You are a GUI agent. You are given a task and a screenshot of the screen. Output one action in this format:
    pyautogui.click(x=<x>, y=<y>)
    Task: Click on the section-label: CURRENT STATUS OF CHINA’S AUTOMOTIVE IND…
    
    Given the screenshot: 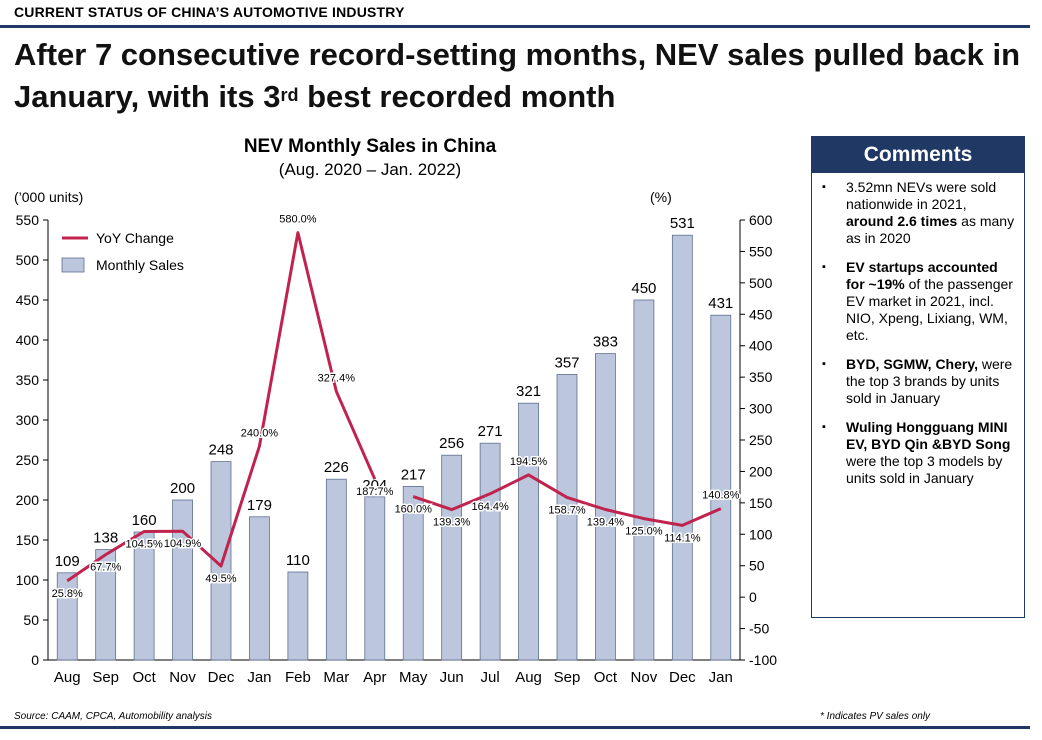 What is the action you would take?
    pyautogui.click(x=209, y=12)
    